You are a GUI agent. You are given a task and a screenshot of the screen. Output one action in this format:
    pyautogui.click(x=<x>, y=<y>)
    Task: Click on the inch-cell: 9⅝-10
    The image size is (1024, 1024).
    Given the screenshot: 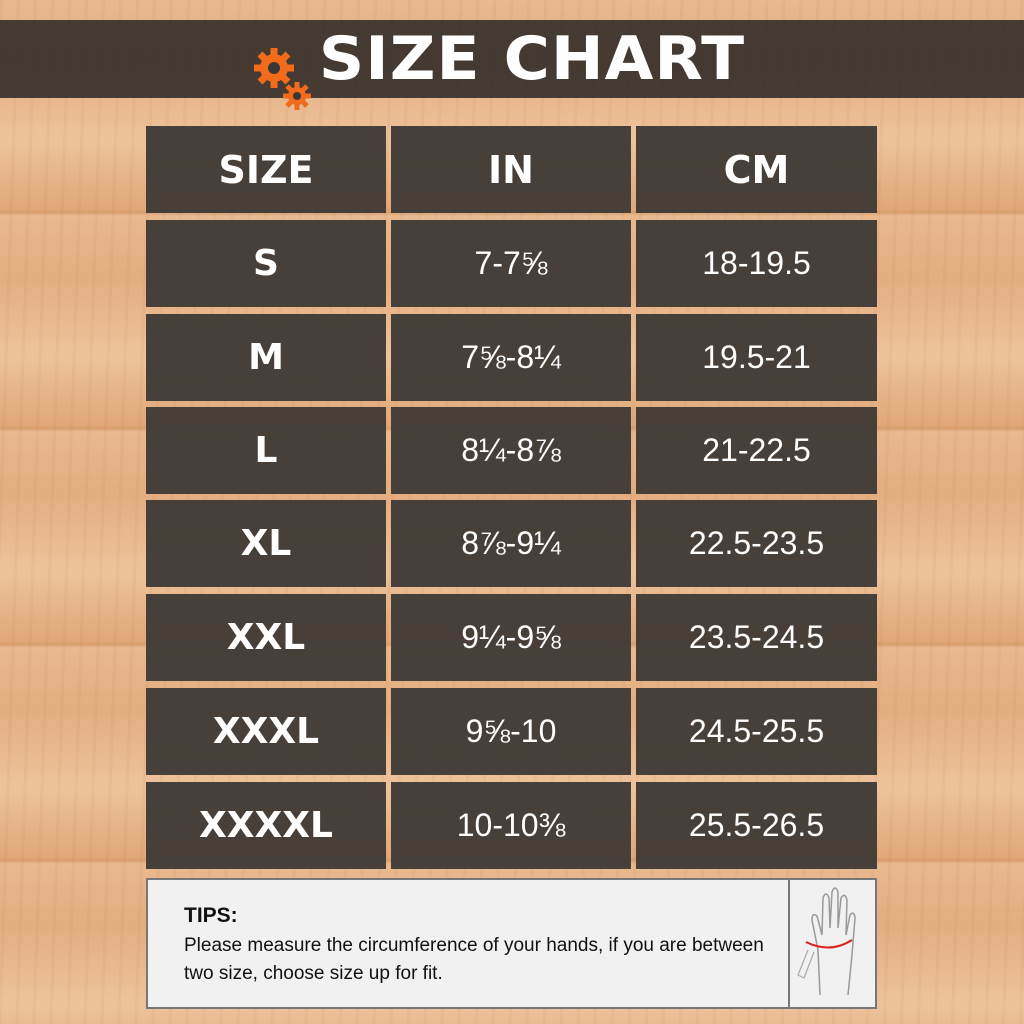 What is the action you would take?
    pyautogui.click(x=511, y=731)
    